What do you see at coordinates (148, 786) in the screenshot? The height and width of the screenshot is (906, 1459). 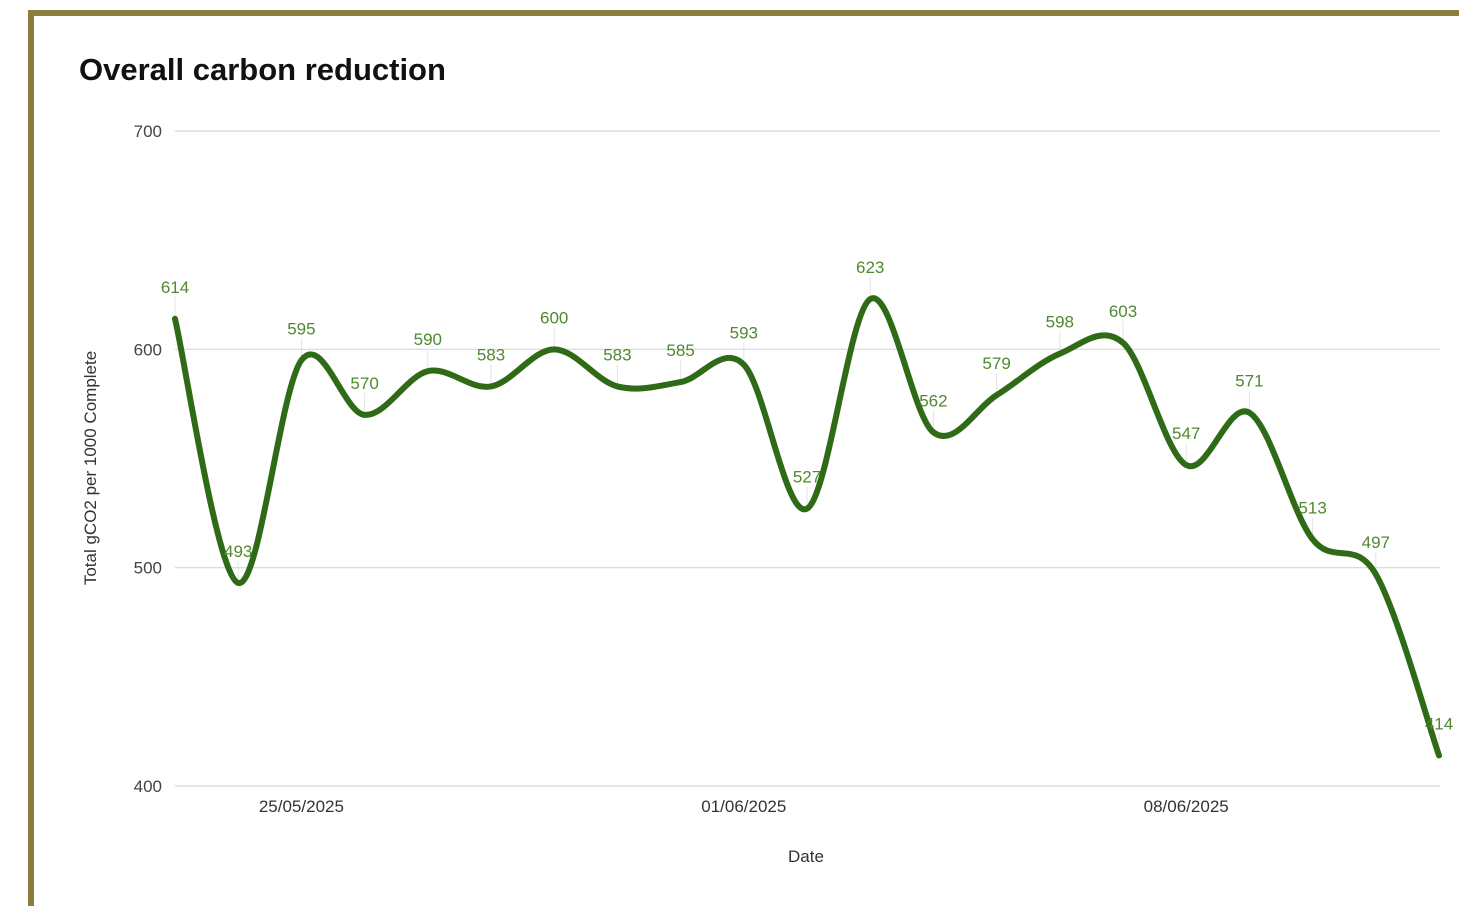 I see `y-tick-label: 400` at bounding box center [148, 786].